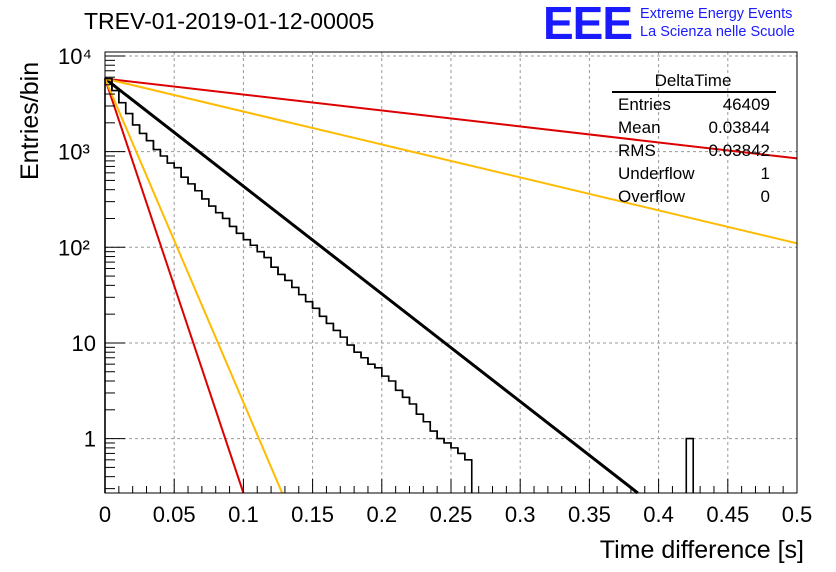 Image resolution: width=836 pixels, height=572 pixels. Describe the element at coordinates (797, 514) in the screenshot. I see `x-tick-label: 0.5` at that location.